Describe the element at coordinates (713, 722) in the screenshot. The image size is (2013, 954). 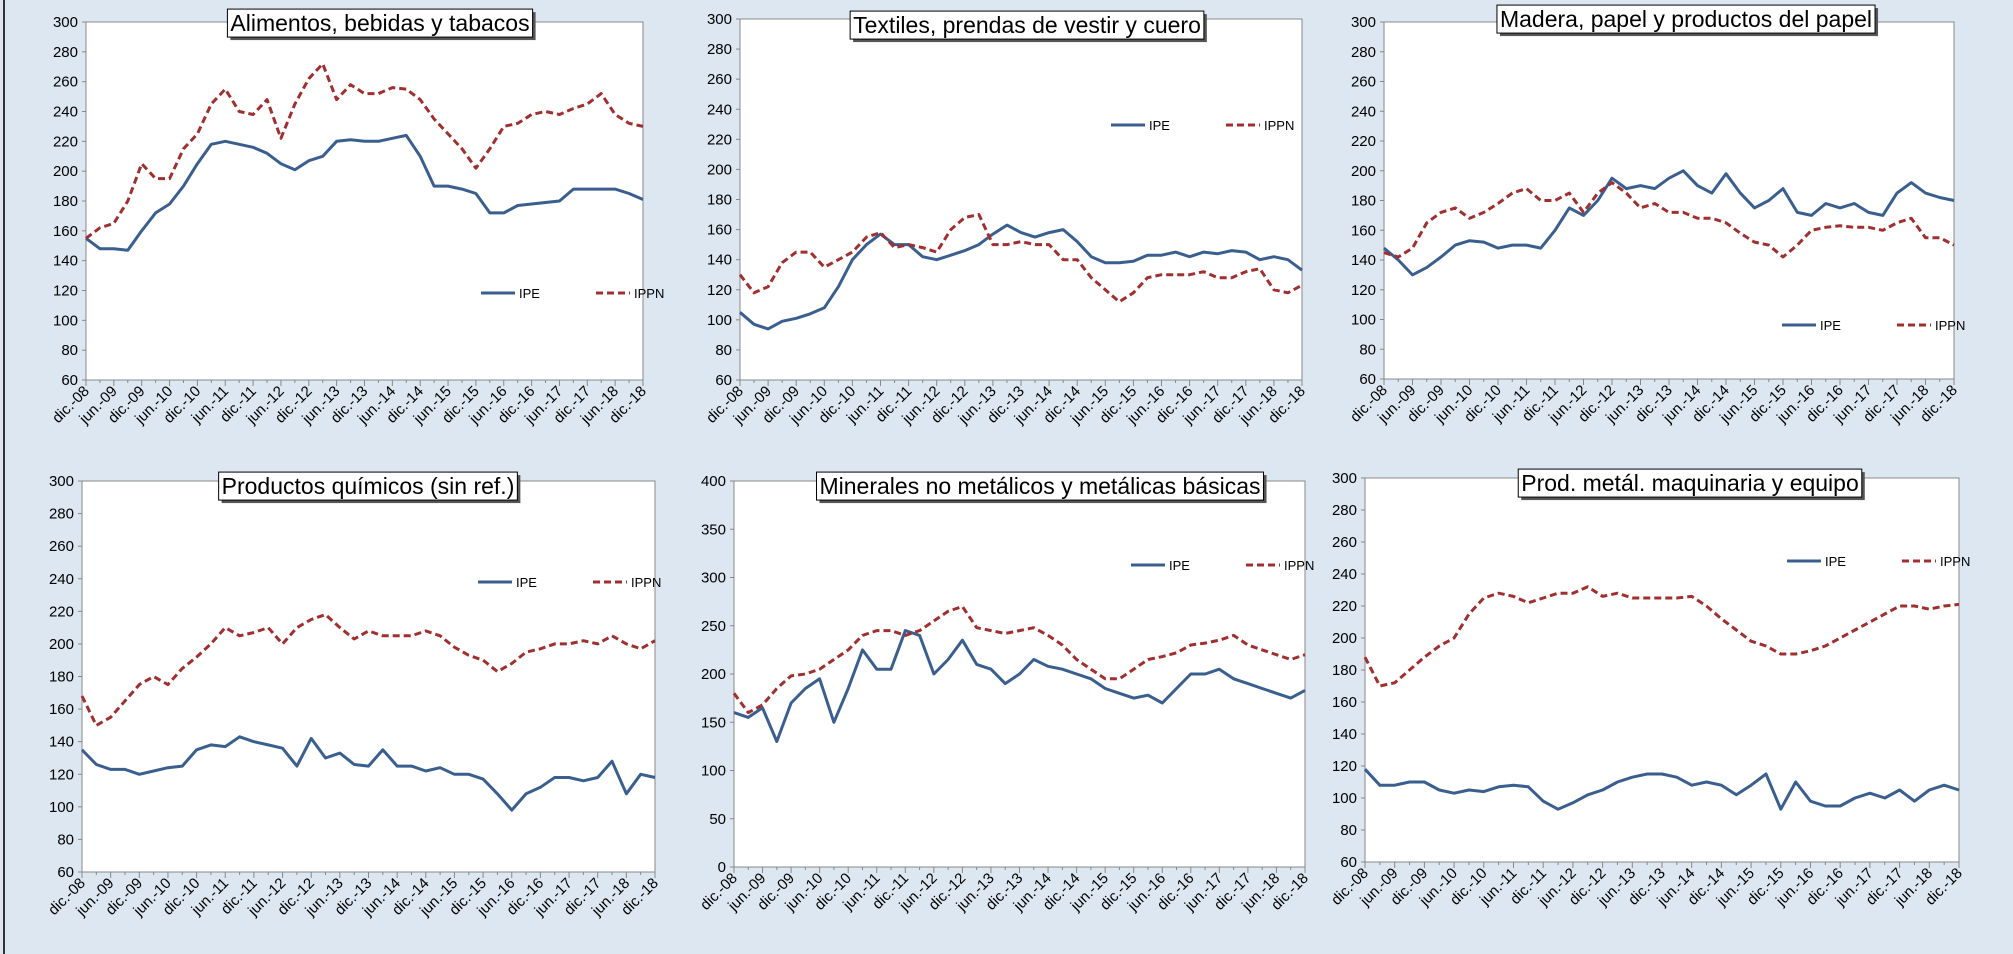
I see `y-tick-label: 150` at that location.